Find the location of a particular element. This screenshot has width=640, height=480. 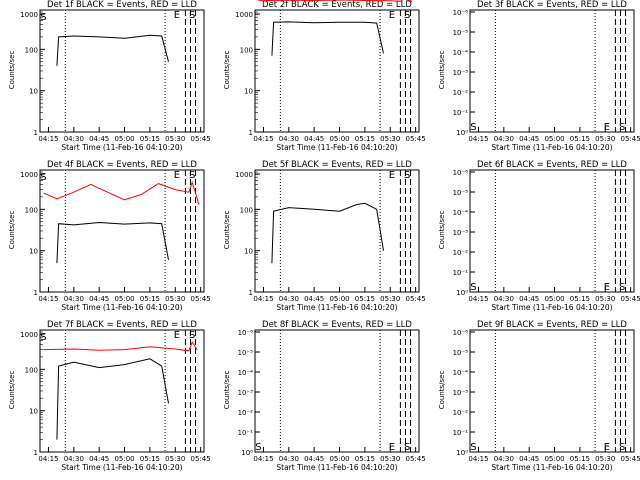

chart-title: Det 6f BLACK = Events, RED = LLD is located at coordinates (552, 165).